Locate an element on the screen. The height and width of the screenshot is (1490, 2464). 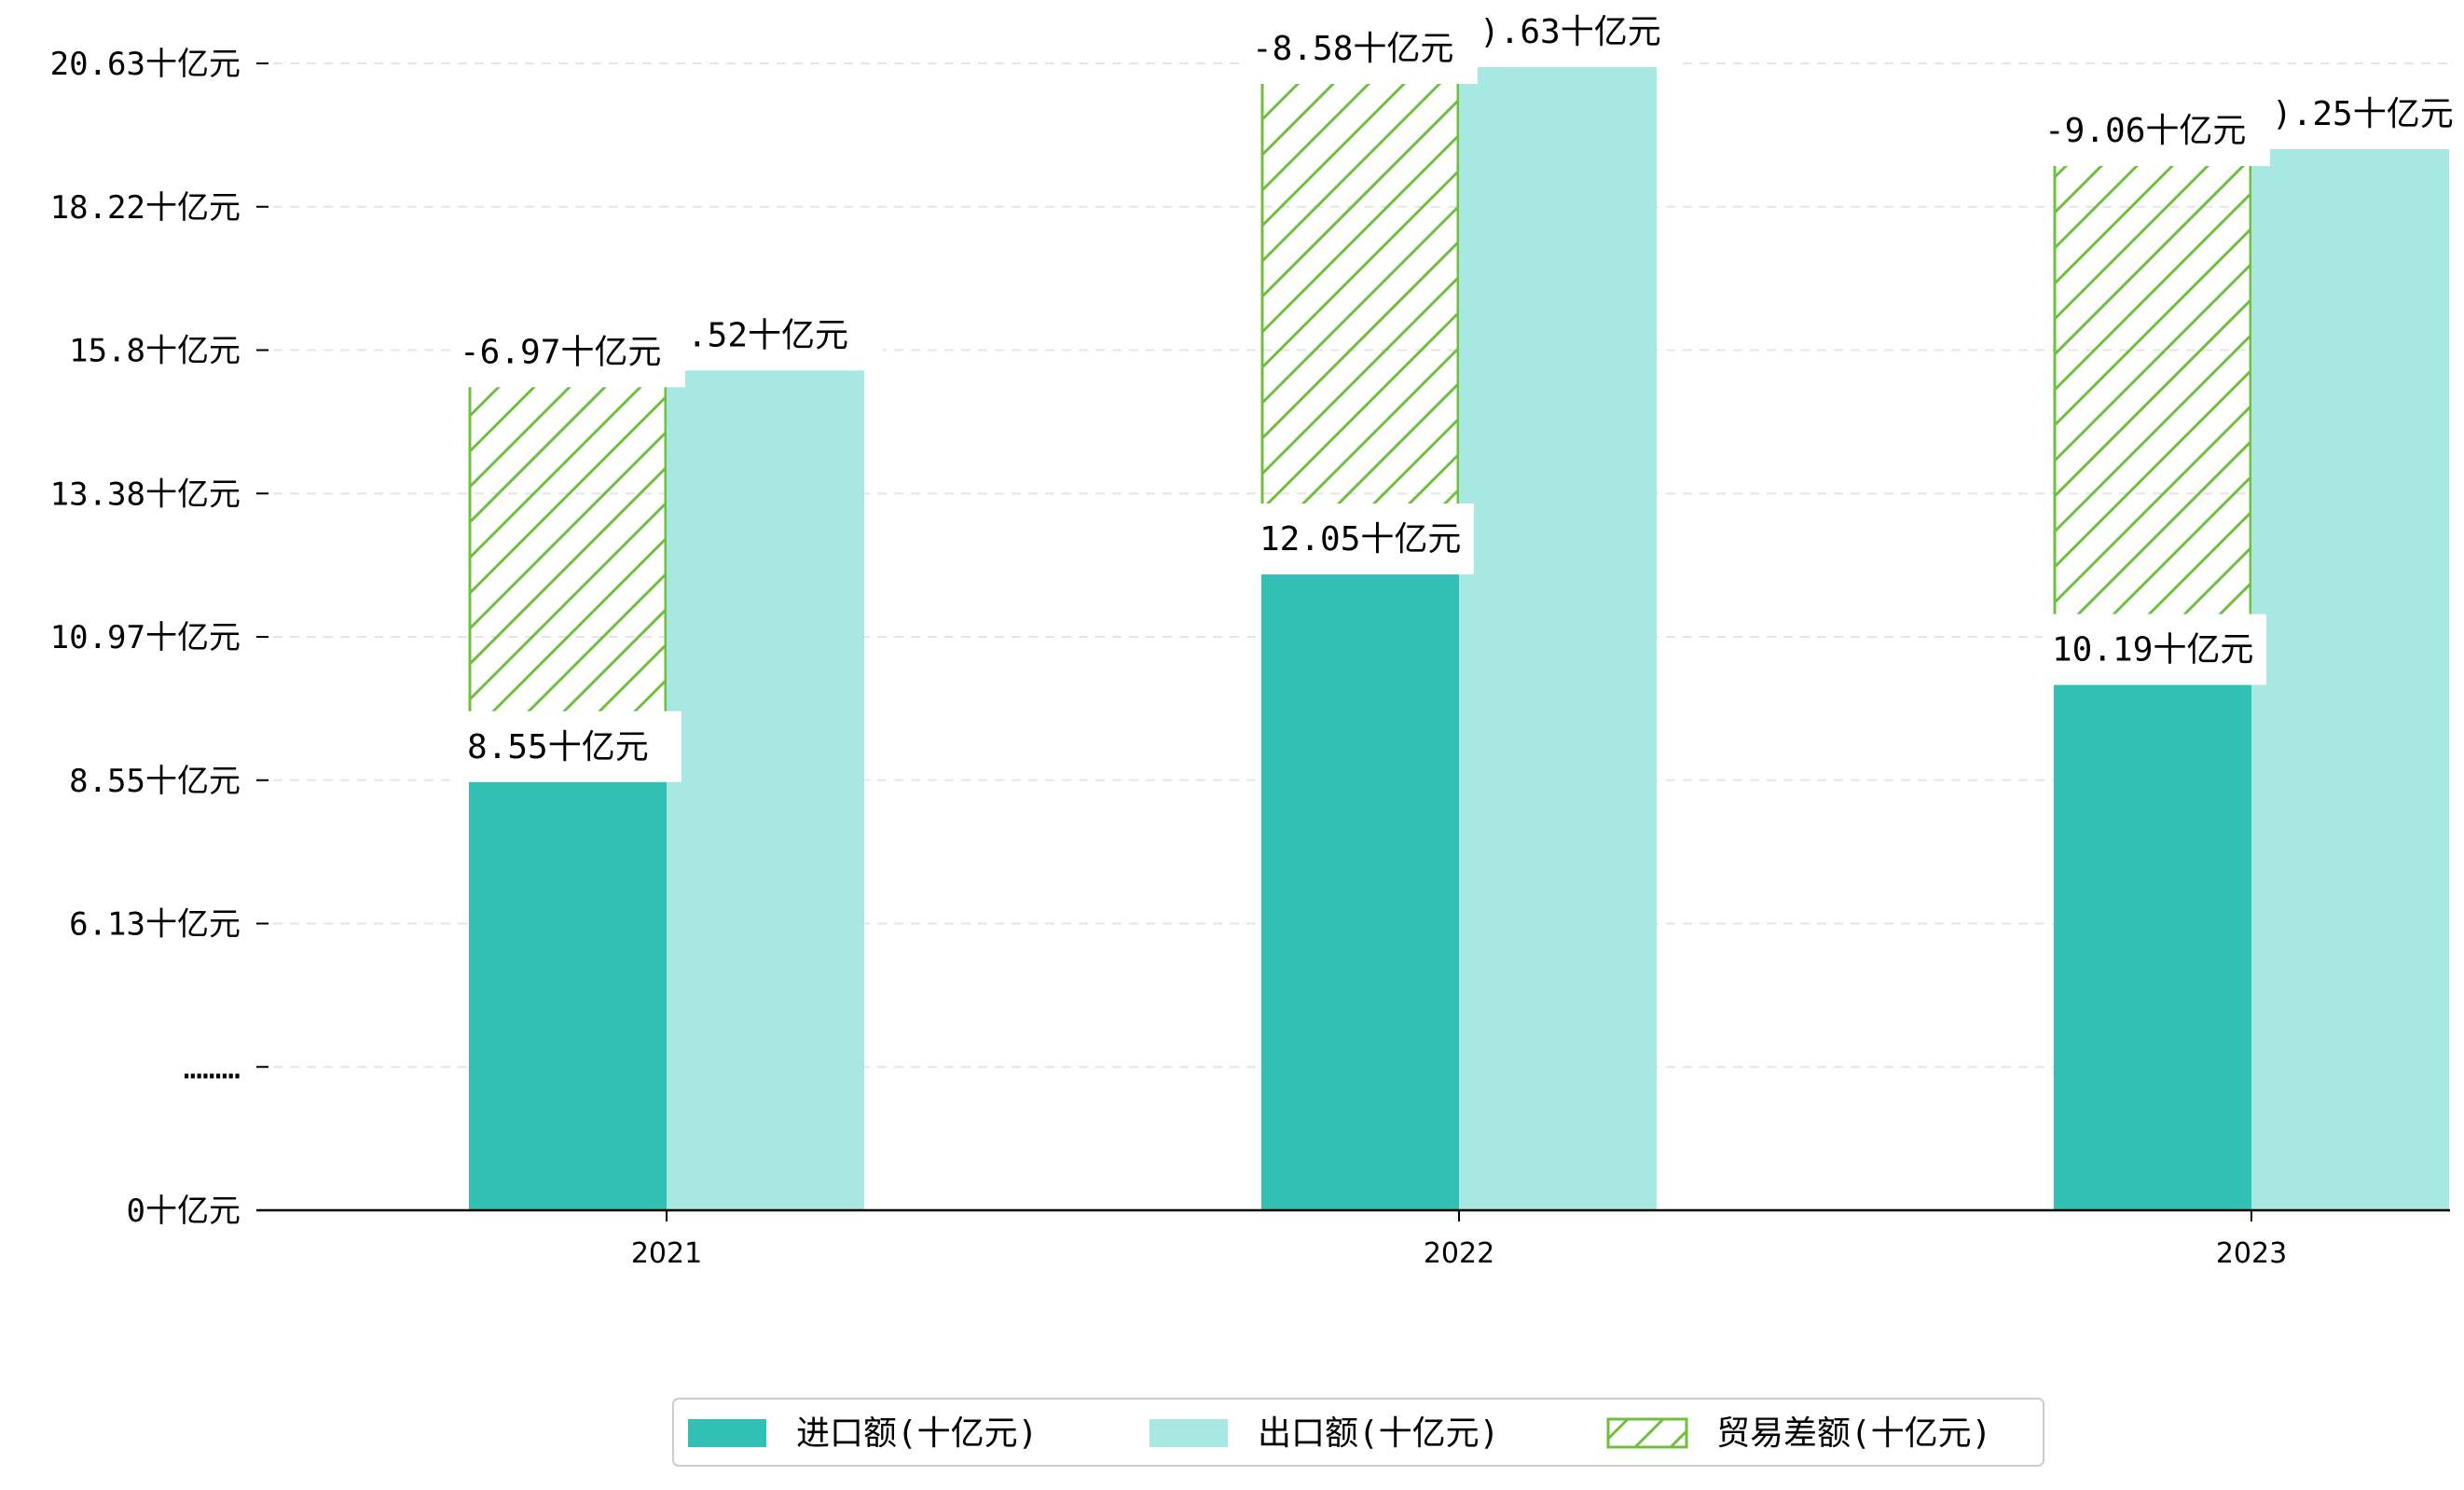
y-tick-label: 18.22十亿元 is located at coordinates (145, 208).